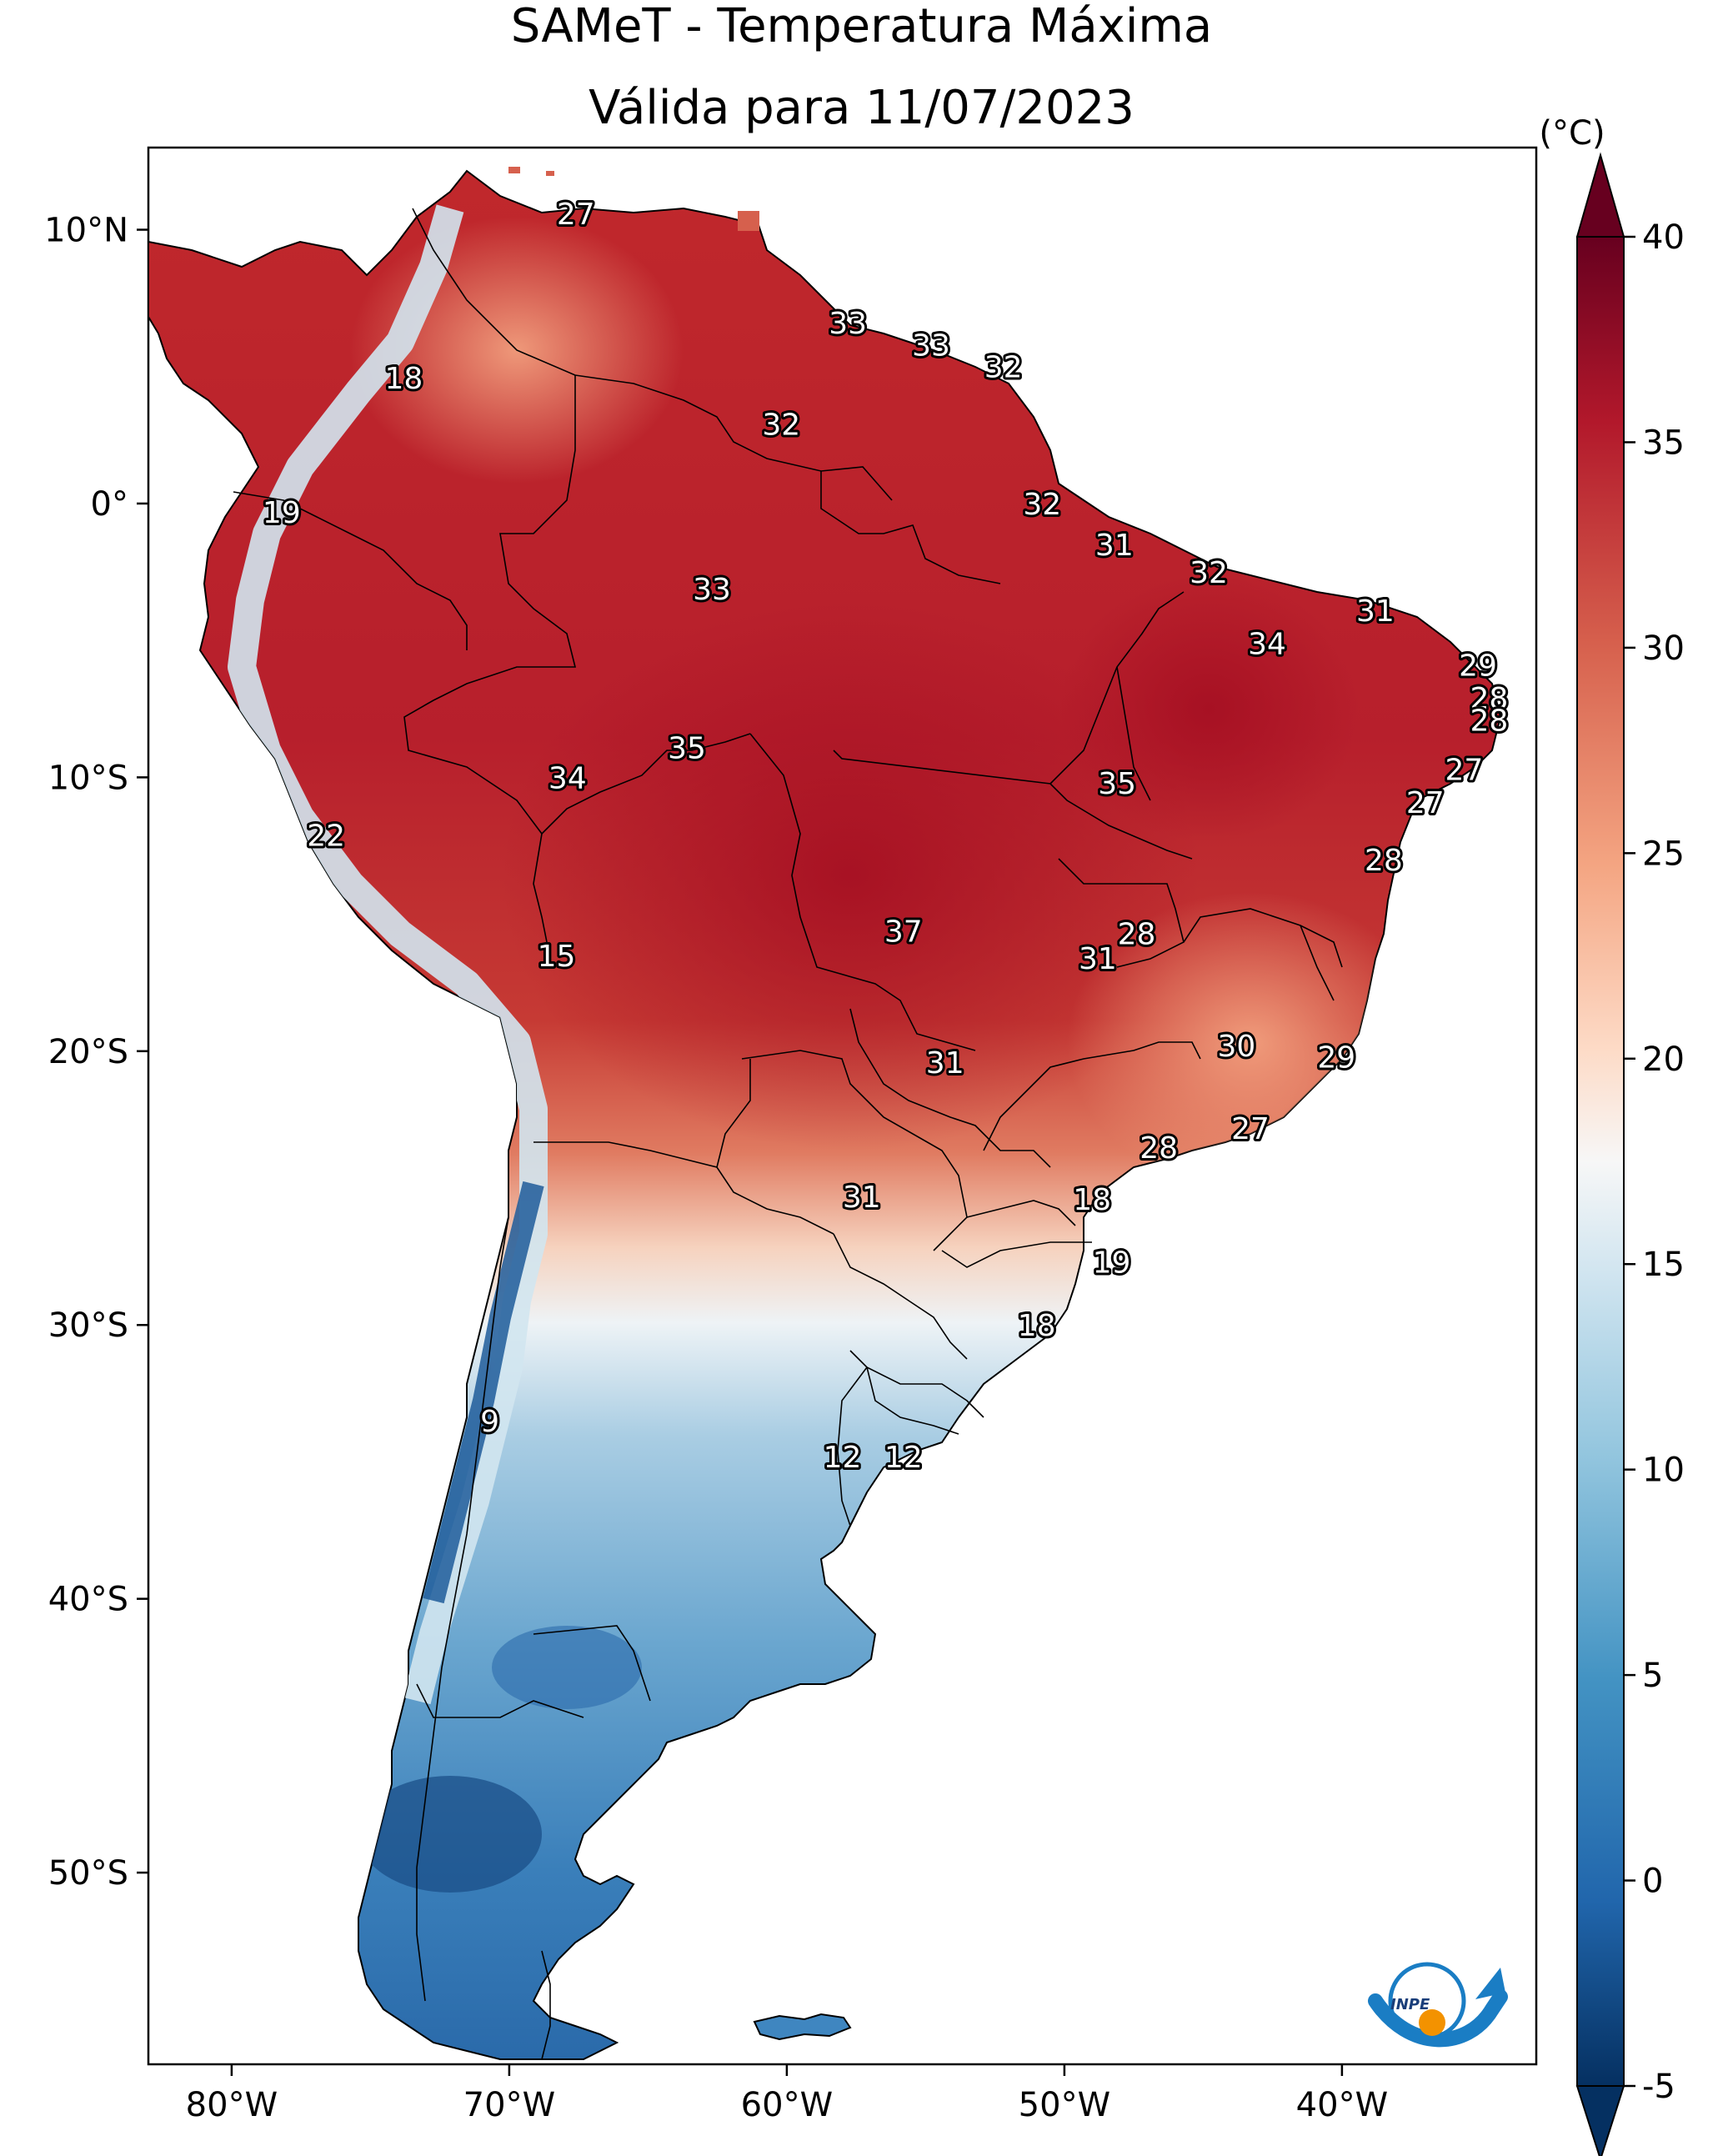 This screenshot has height=2156, width=1723. Describe the element at coordinates (1663, 854) in the screenshot. I see `colorbar-tick-label: 25` at that location.